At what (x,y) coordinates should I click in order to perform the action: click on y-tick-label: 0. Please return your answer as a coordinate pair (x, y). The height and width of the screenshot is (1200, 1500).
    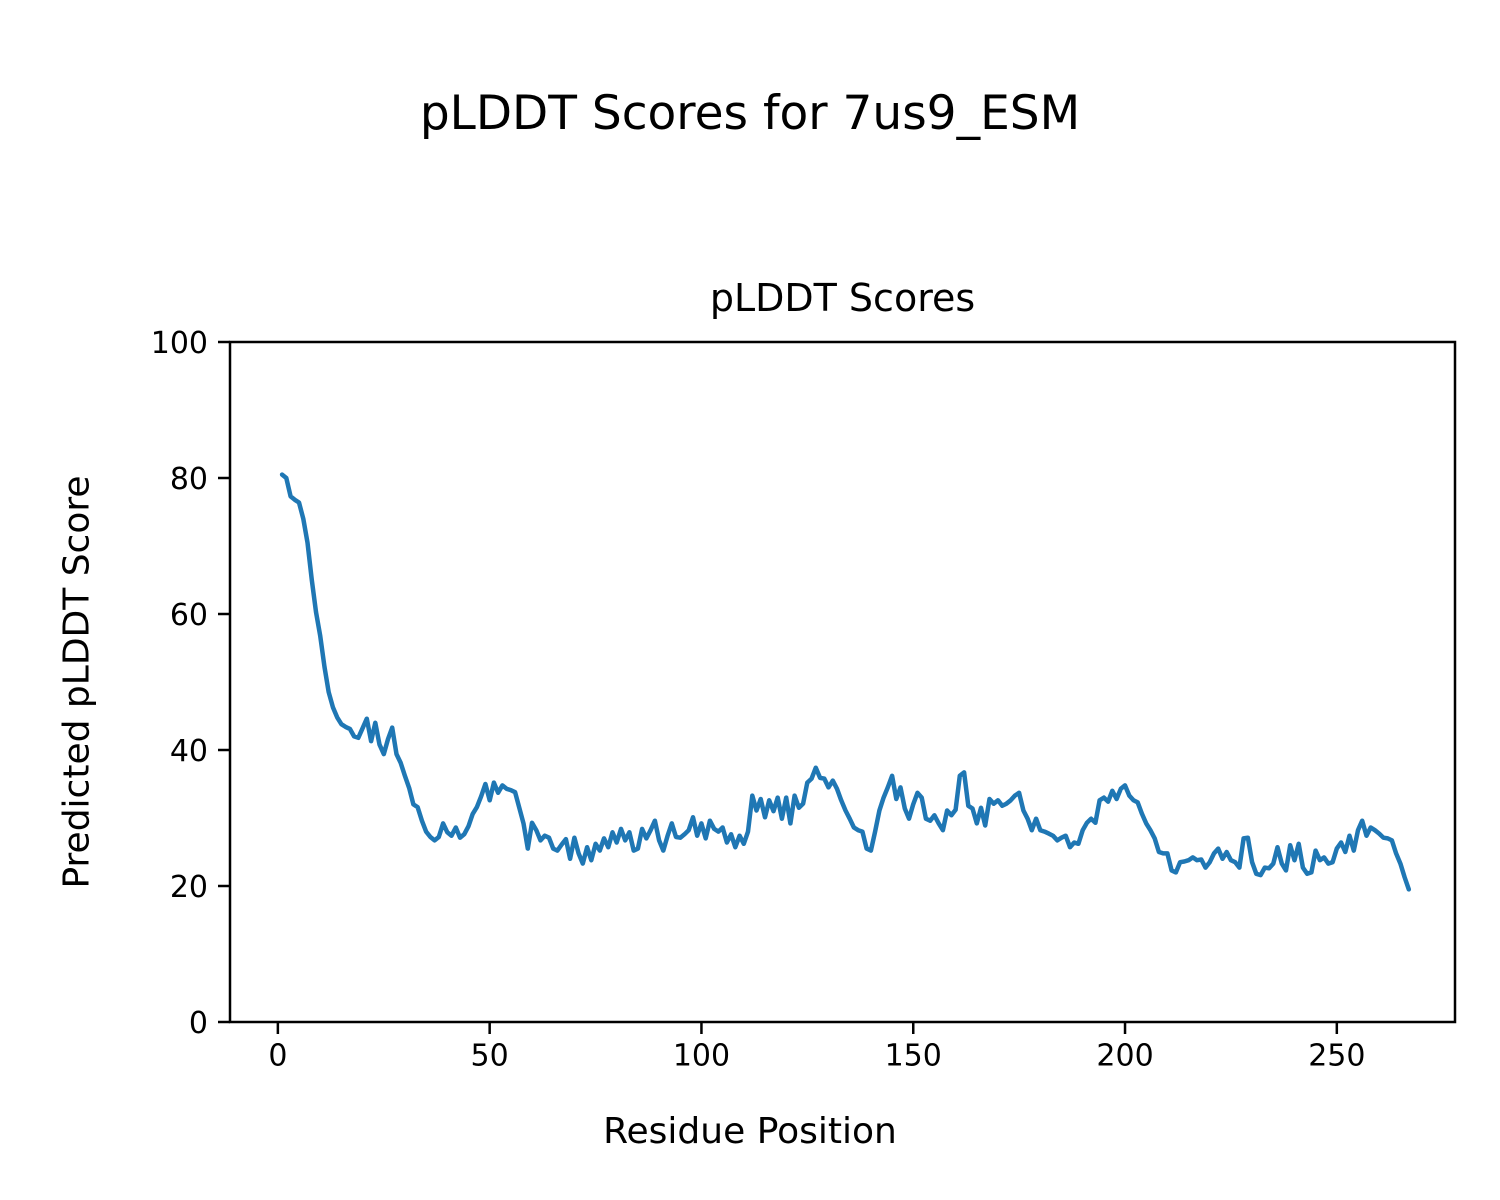
    Looking at the image, I should click on (198, 1023).